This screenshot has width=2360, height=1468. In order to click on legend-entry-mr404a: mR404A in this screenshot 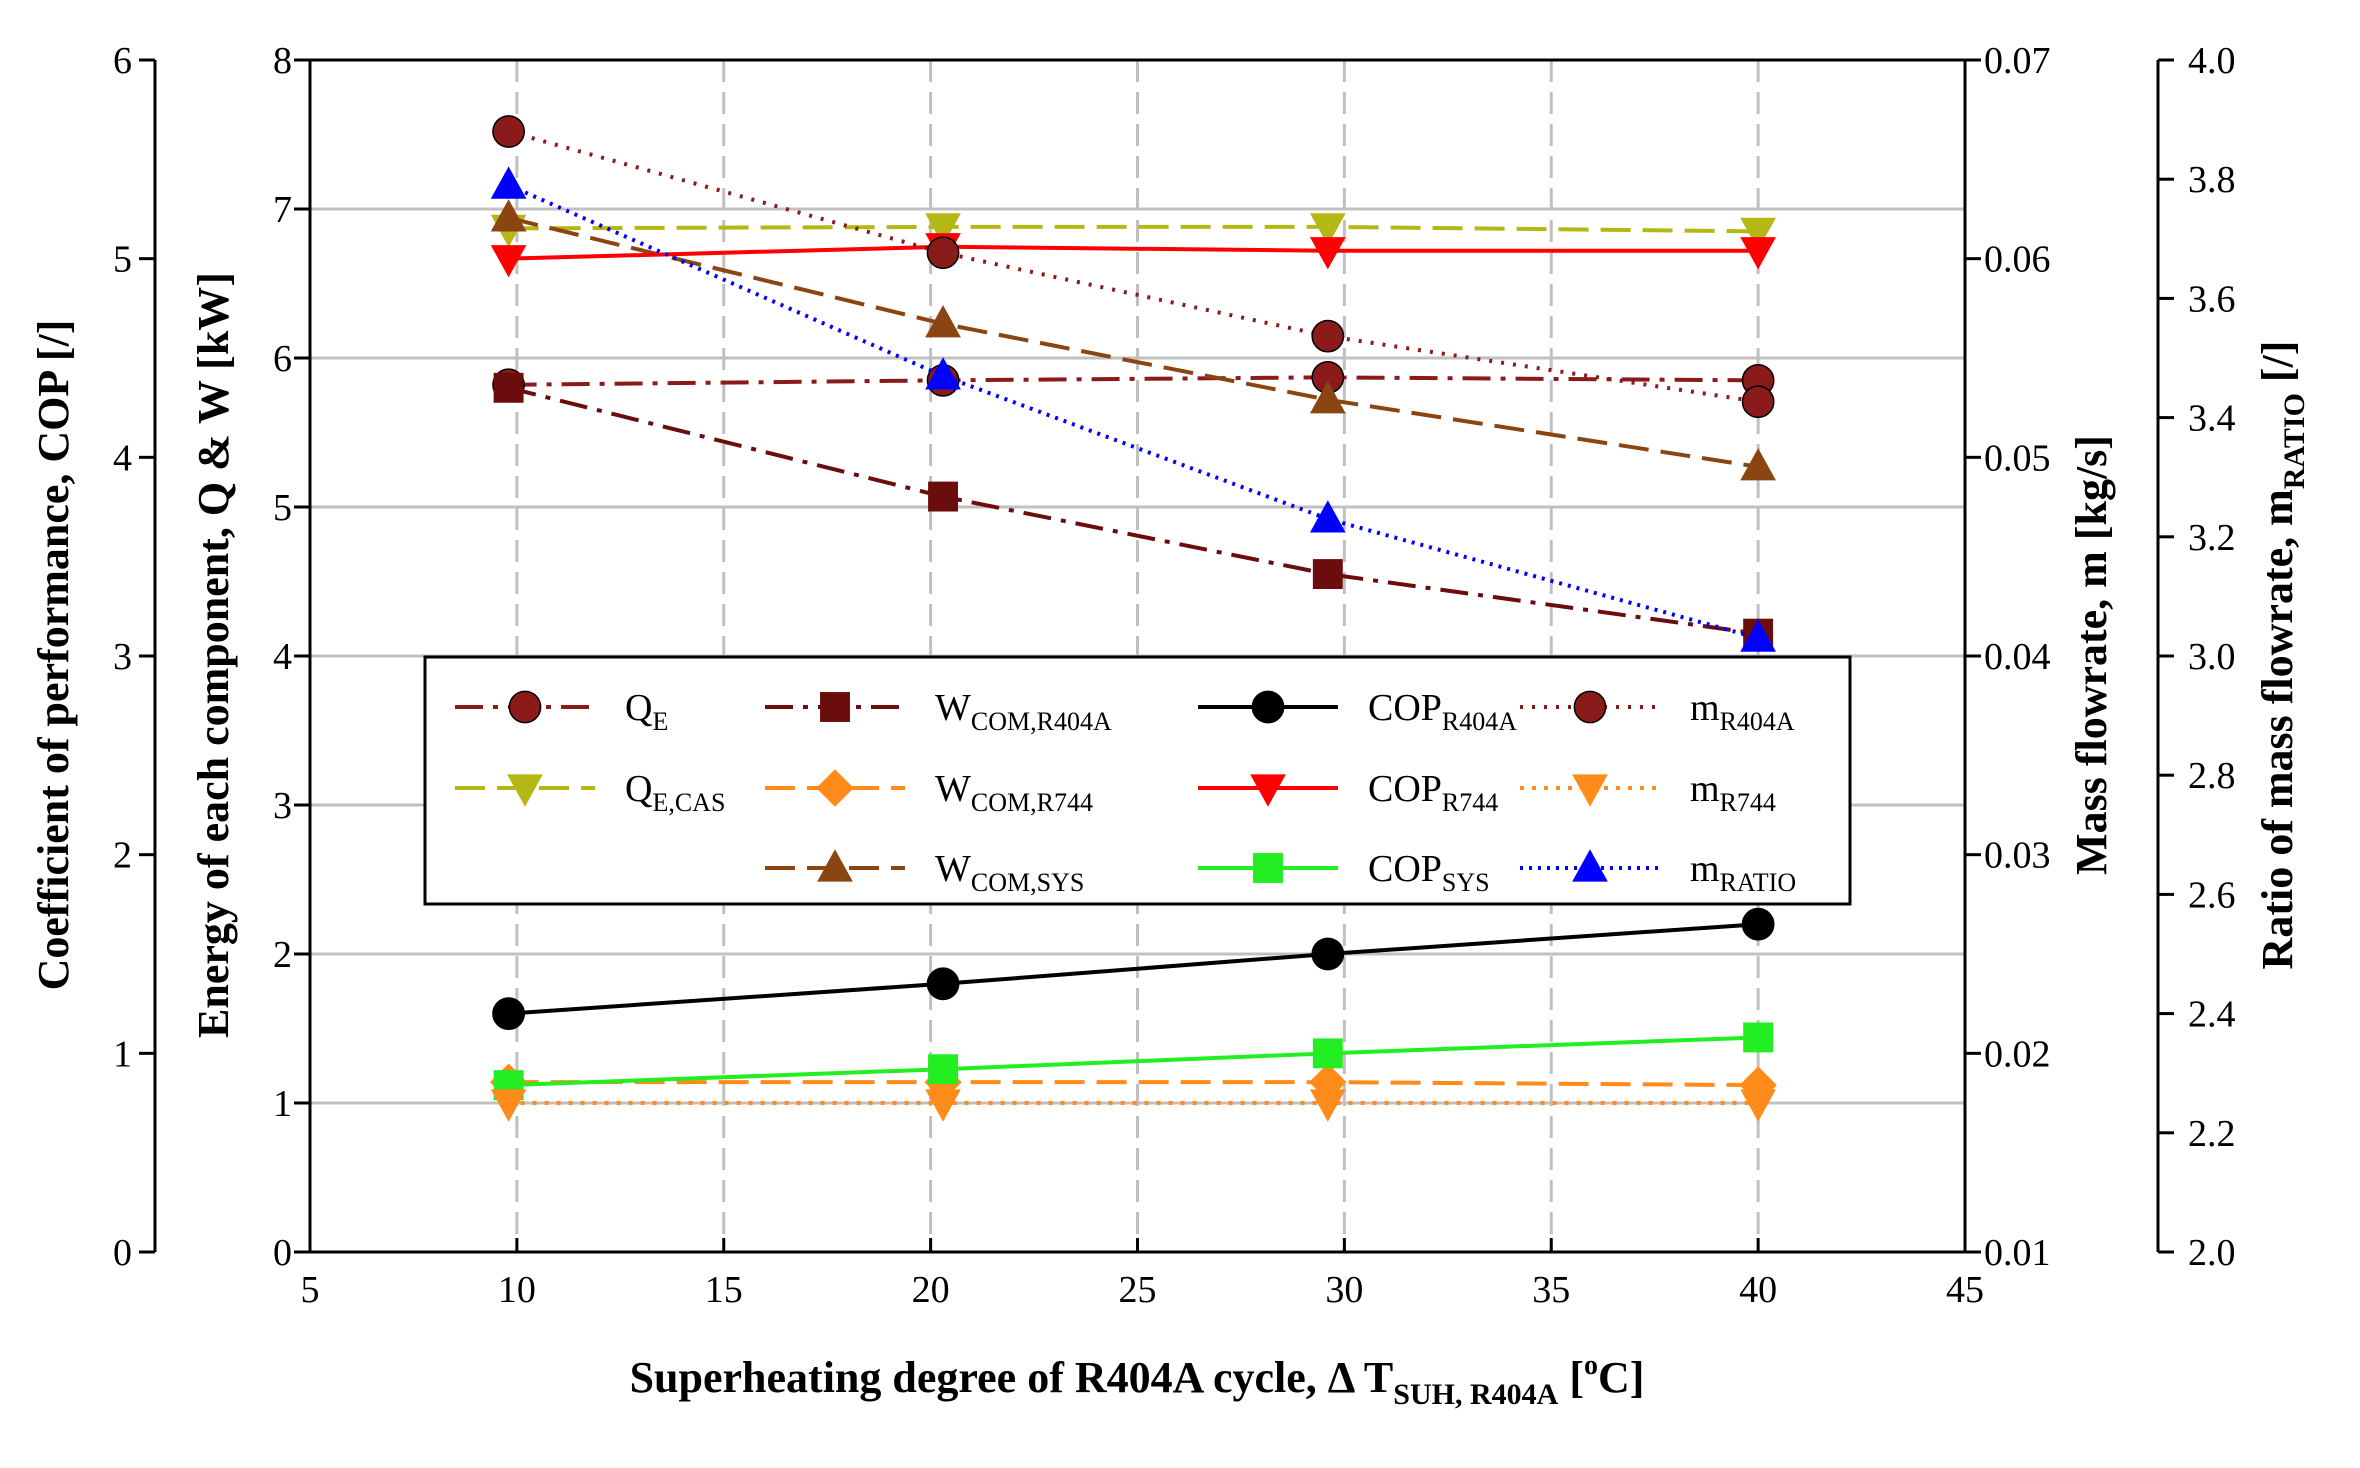, I will do `click(1657, 711)`.